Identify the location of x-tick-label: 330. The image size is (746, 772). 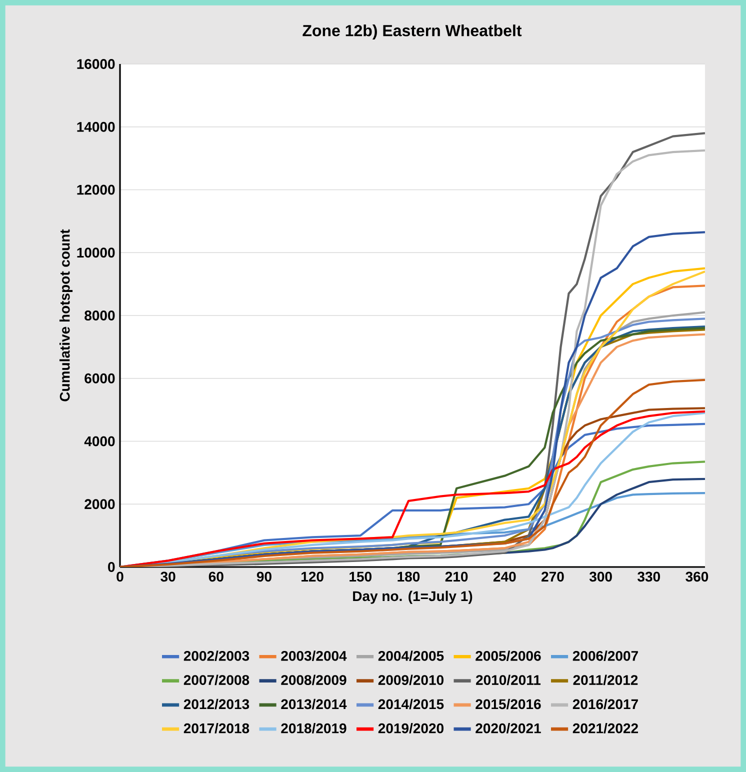
(649, 577).